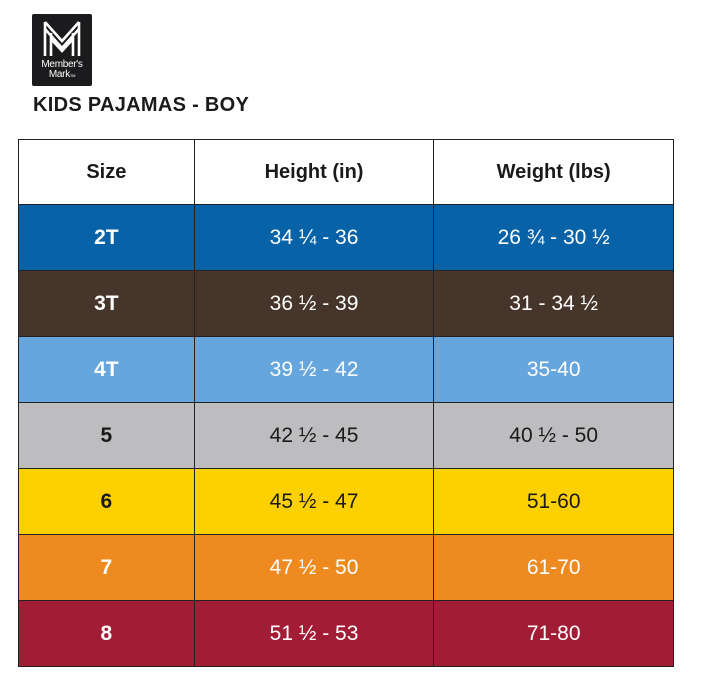  Describe the element at coordinates (314, 567) in the screenshot. I see `height-cell: 47 ½ - 50` at that location.